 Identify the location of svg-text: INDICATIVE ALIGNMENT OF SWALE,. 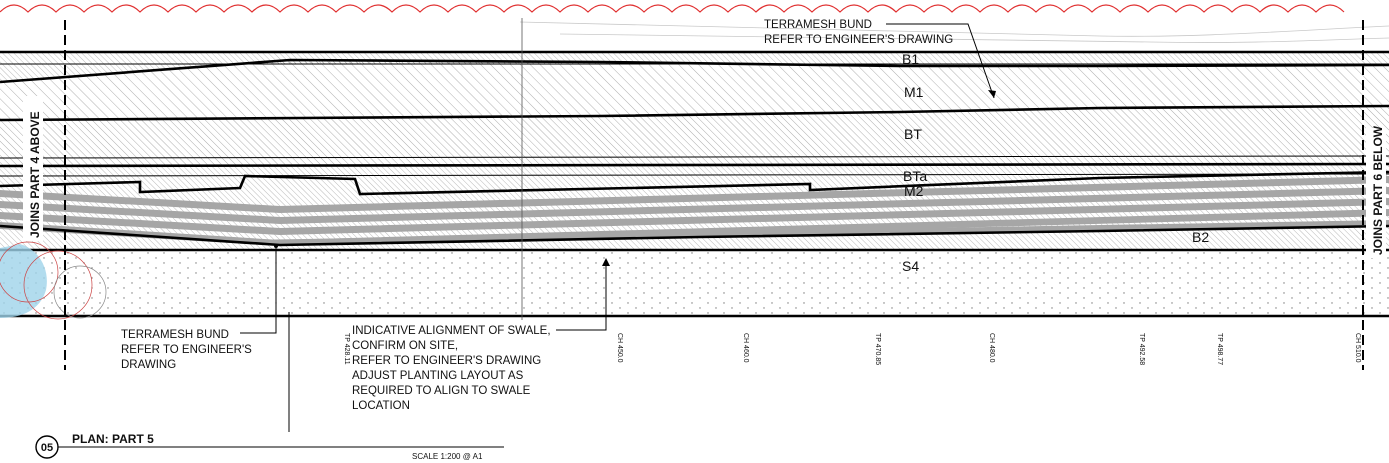
(451, 331).